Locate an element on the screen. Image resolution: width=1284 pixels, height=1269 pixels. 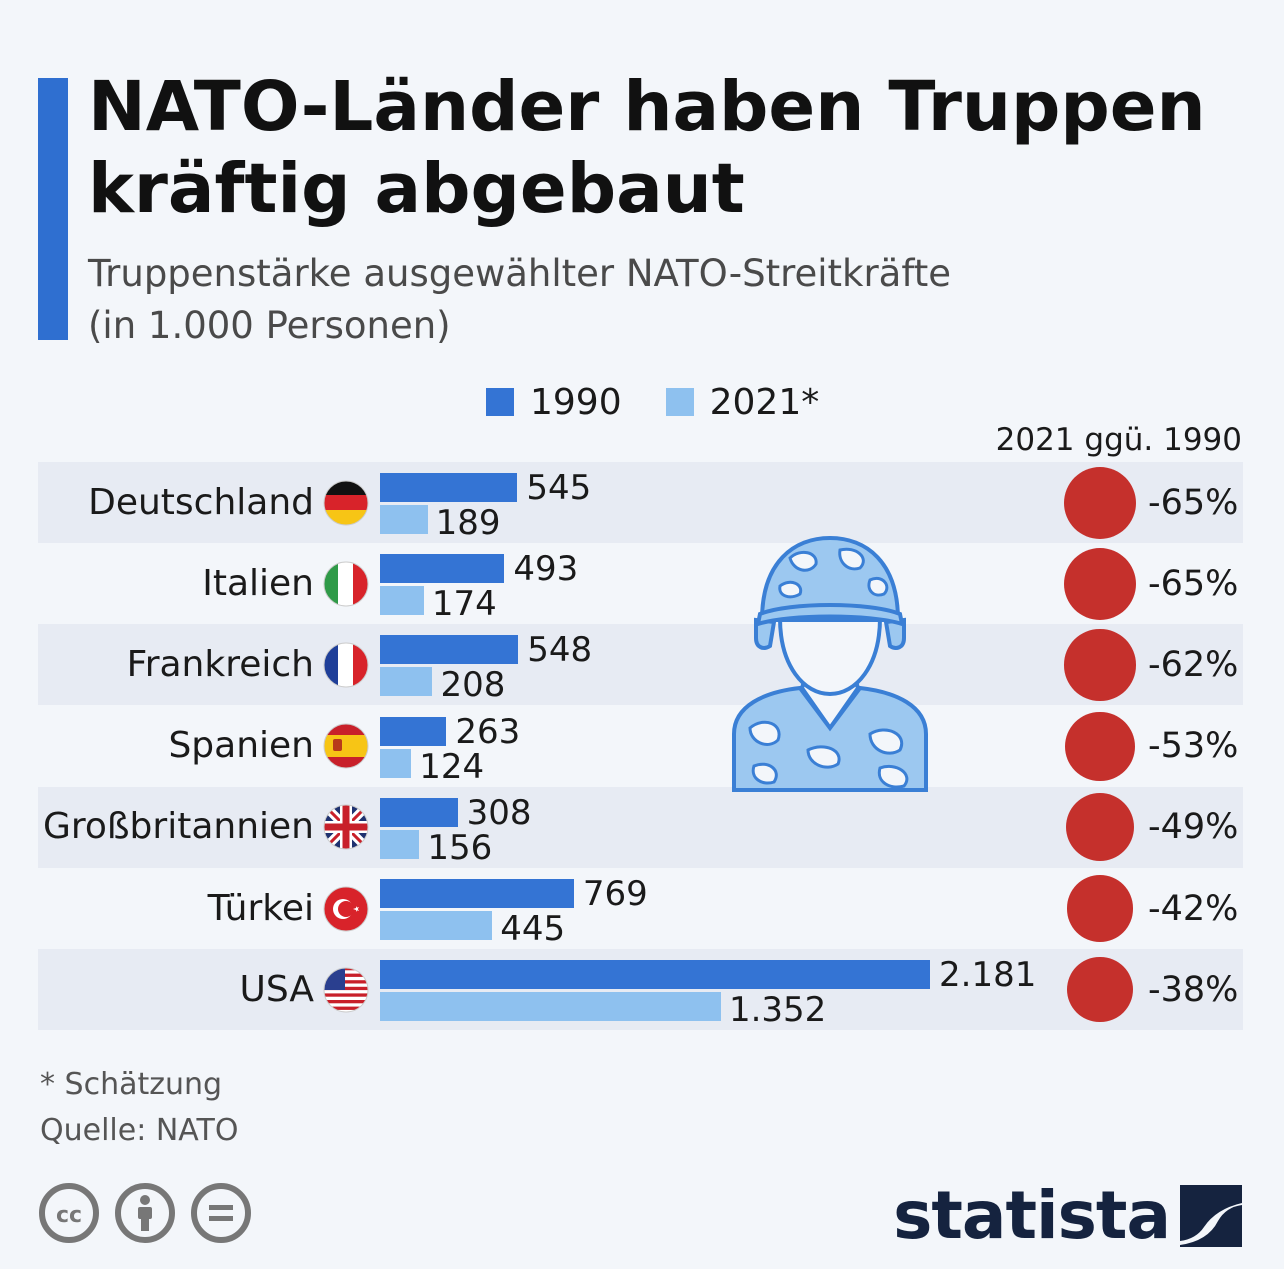
value-label-2021: 156 is located at coordinates (460, 847).